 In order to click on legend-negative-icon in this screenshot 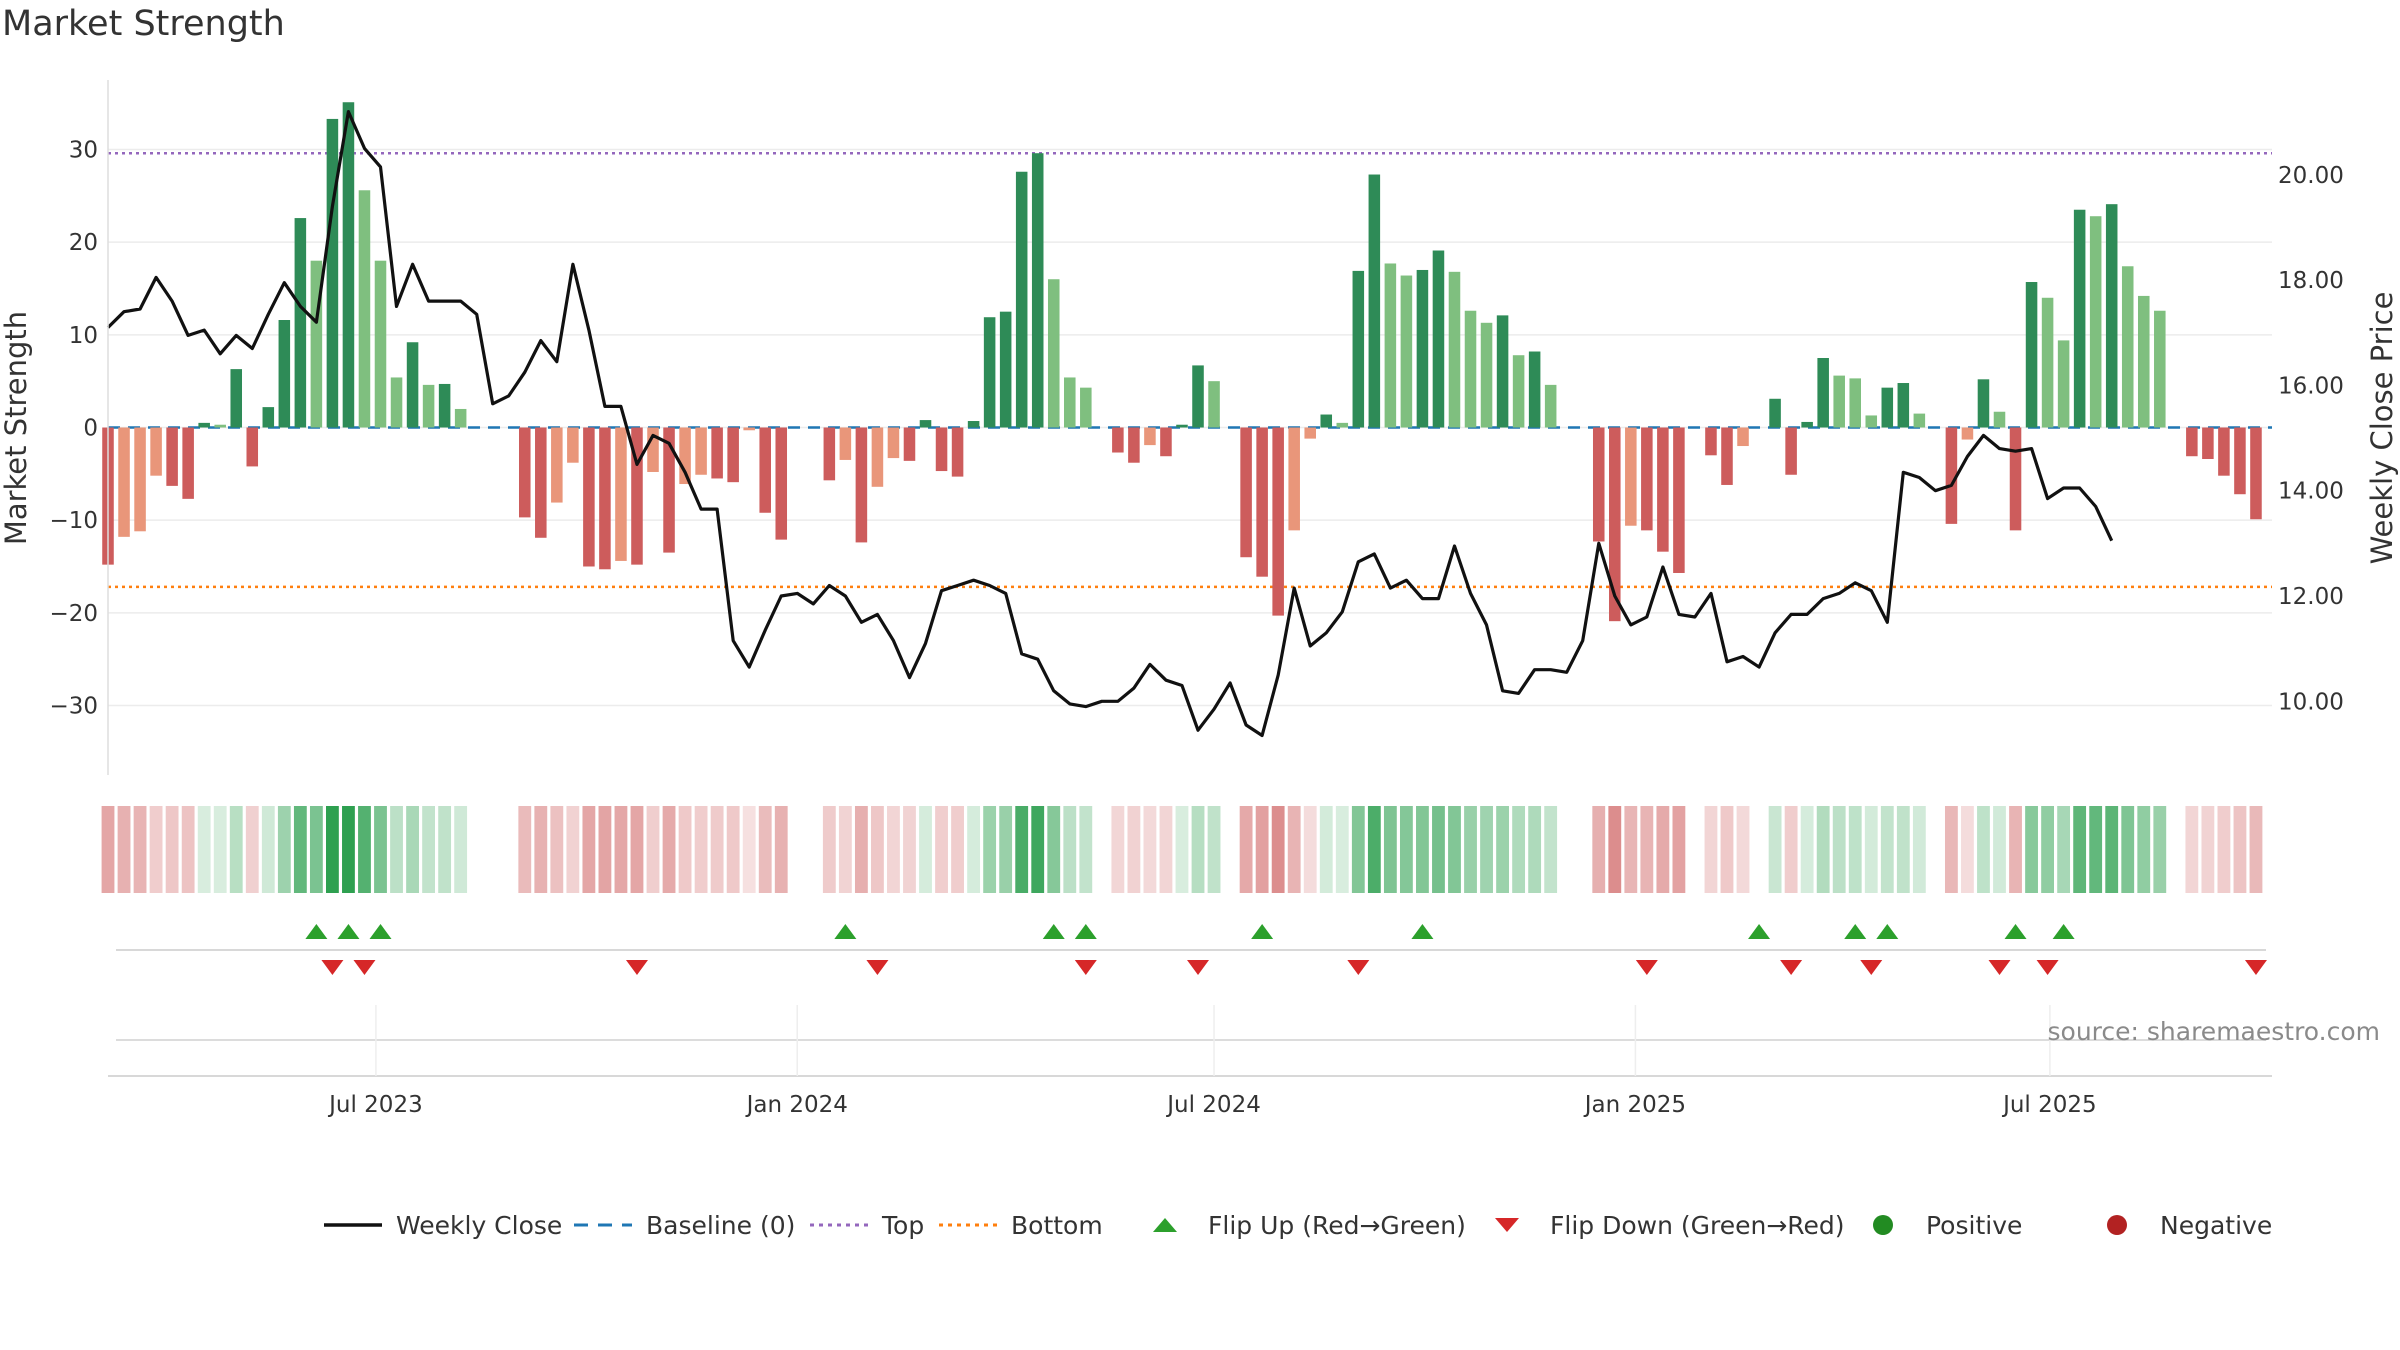, I will do `click(2117, 1225)`.